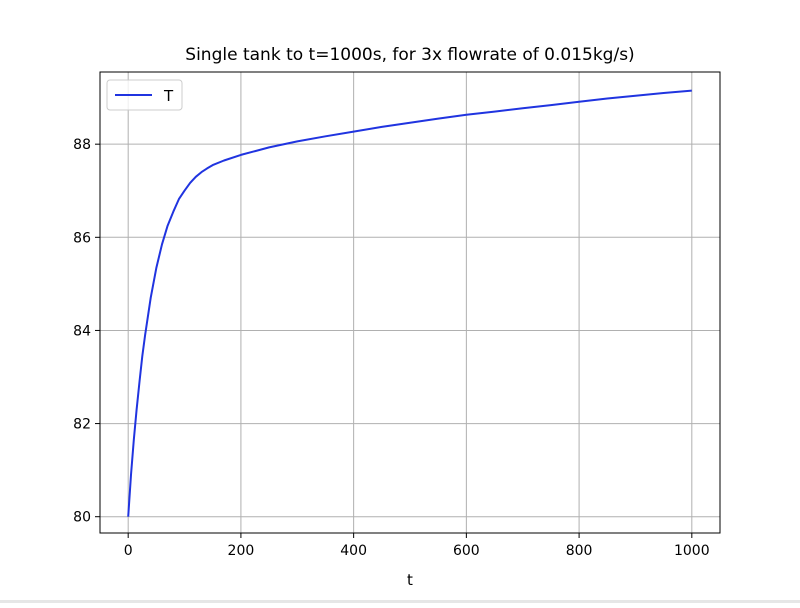 Image resolution: width=800 pixels, height=608 pixels. I want to click on y-tick-label: 84, so click(82, 331).